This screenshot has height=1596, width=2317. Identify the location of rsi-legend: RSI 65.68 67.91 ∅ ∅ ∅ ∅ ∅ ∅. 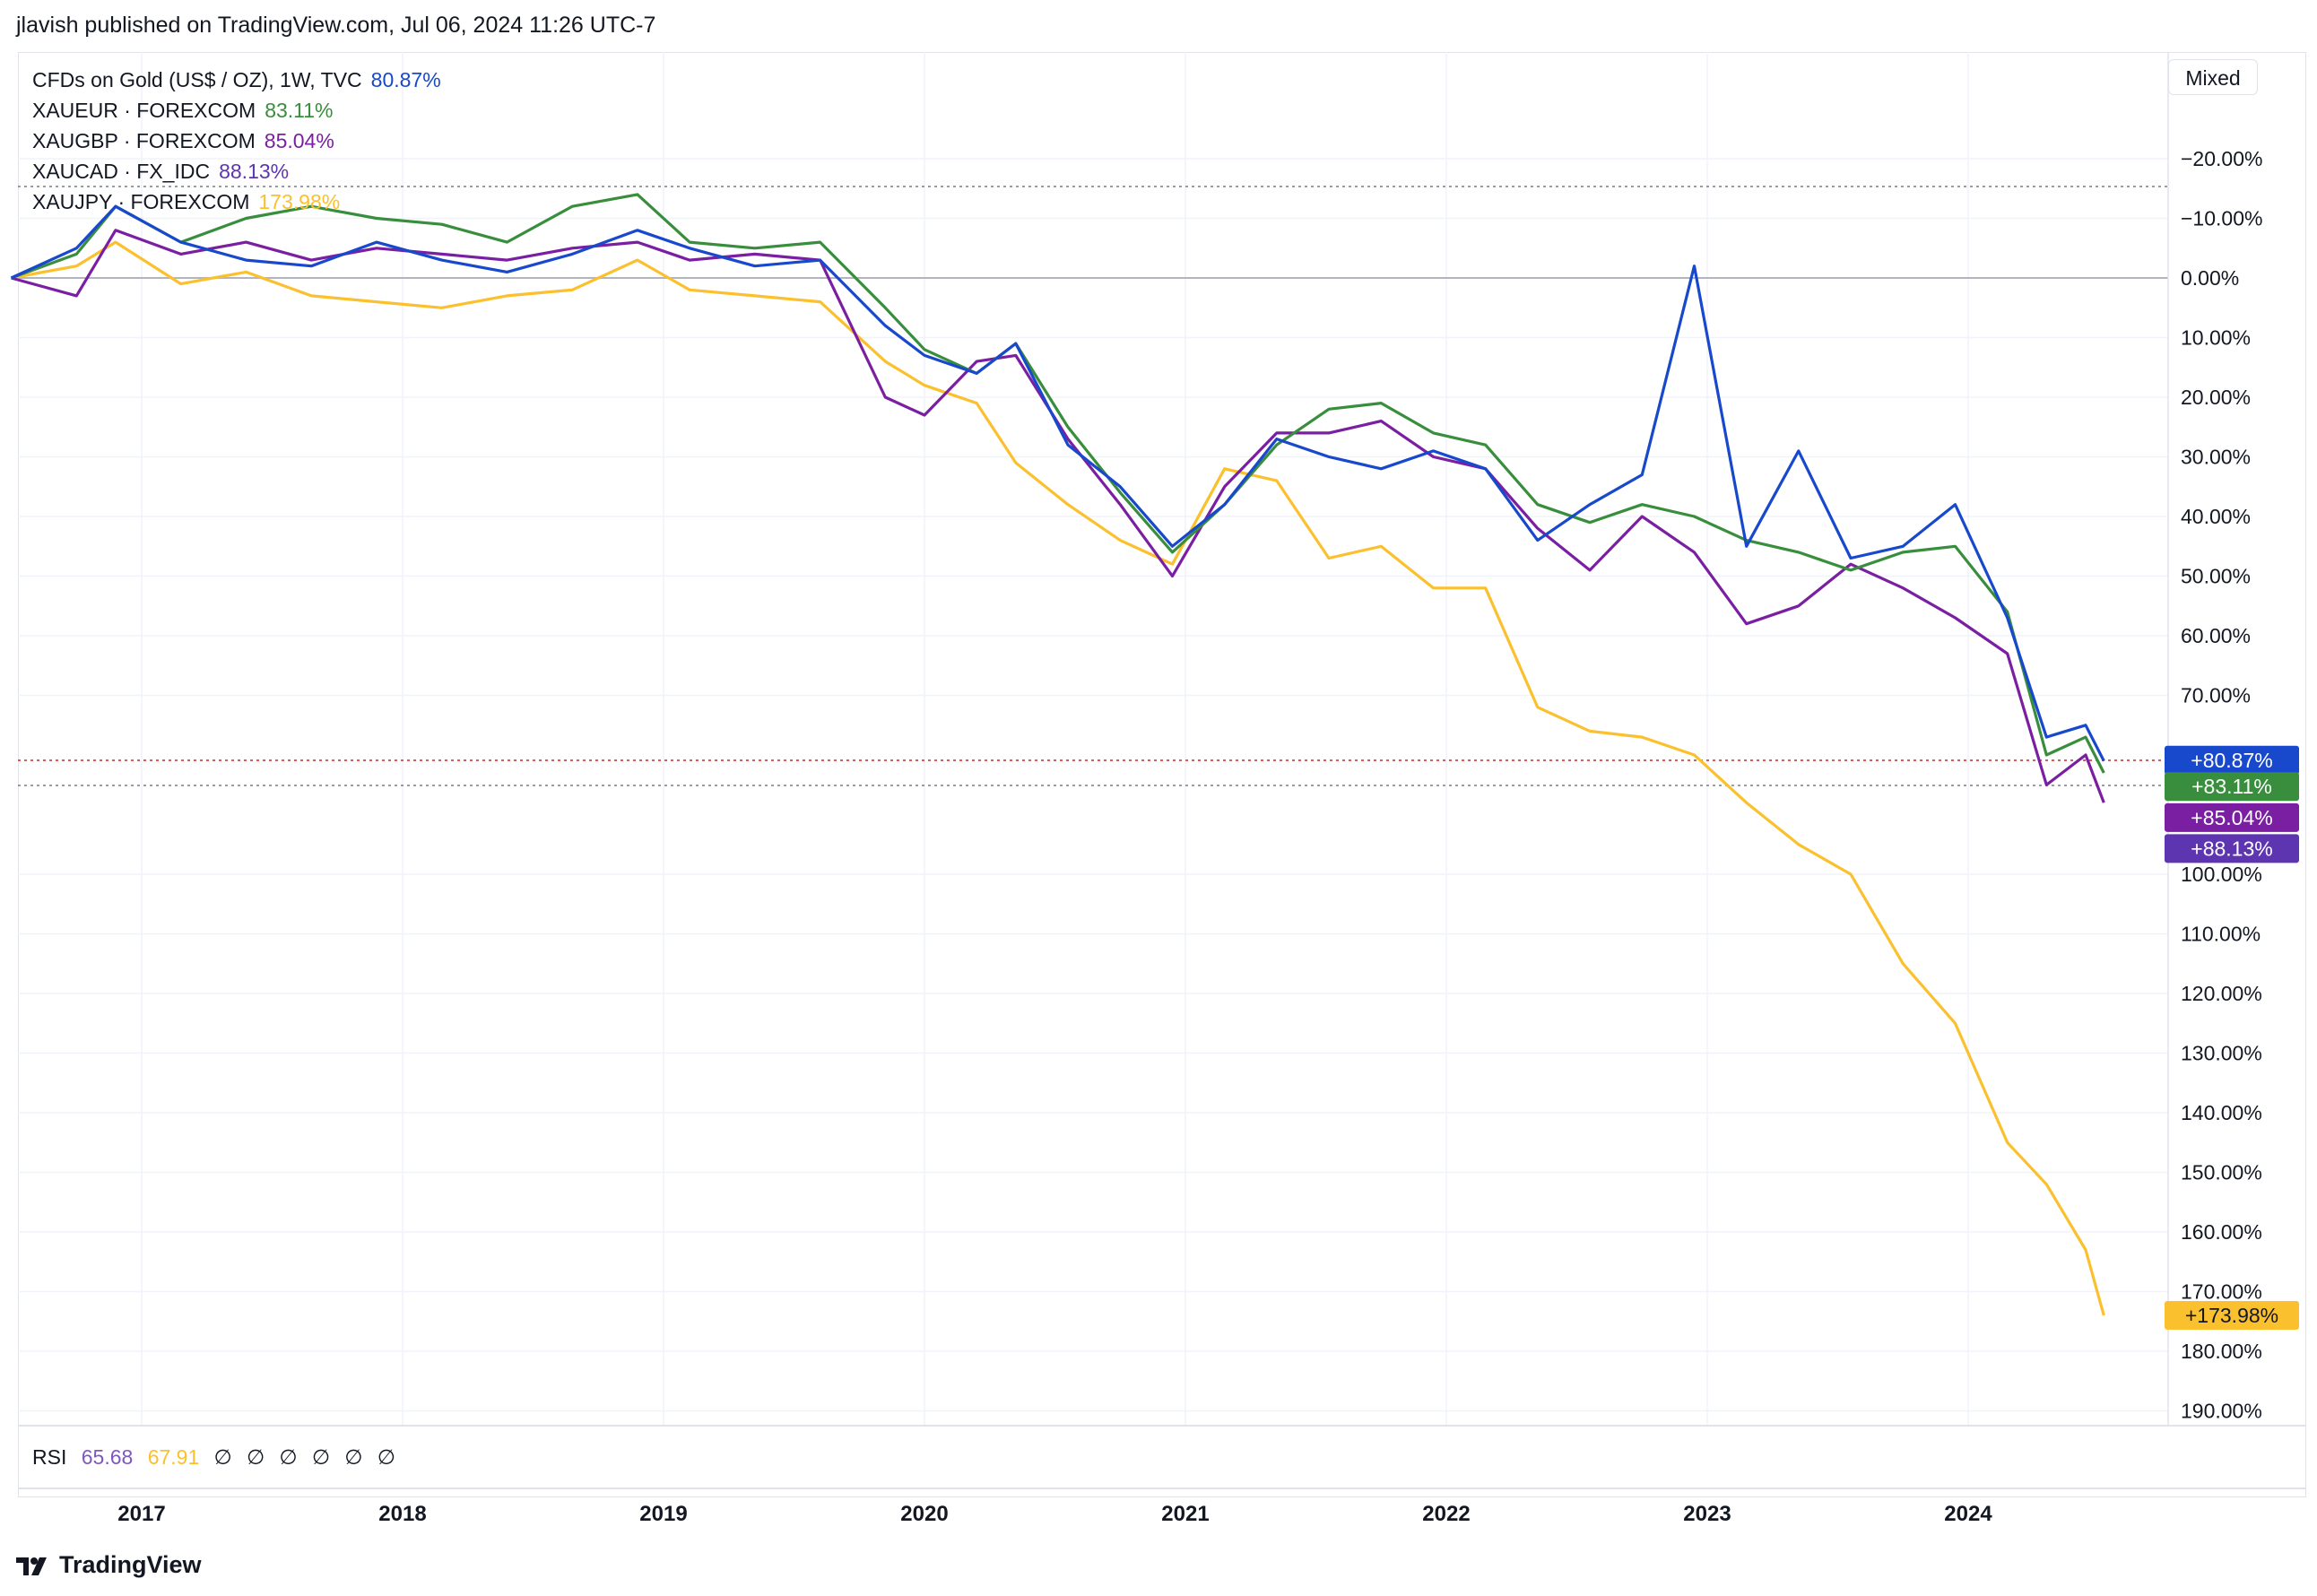
(218, 1458).